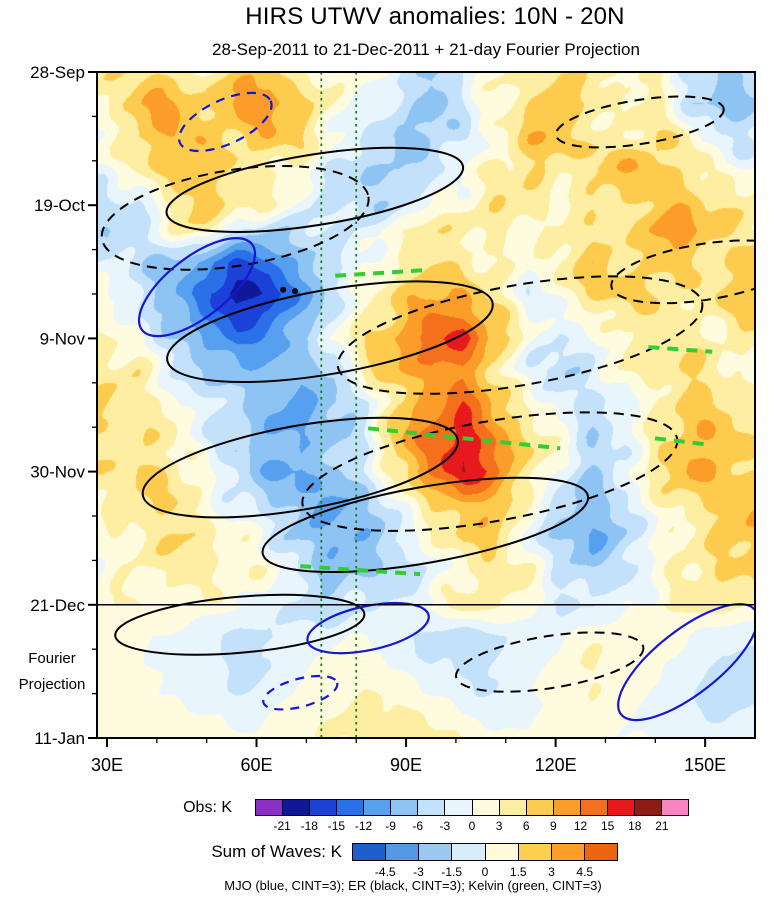  What do you see at coordinates (57, 72) in the screenshot?
I see `y-tick-label: 28-Sep` at bounding box center [57, 72].